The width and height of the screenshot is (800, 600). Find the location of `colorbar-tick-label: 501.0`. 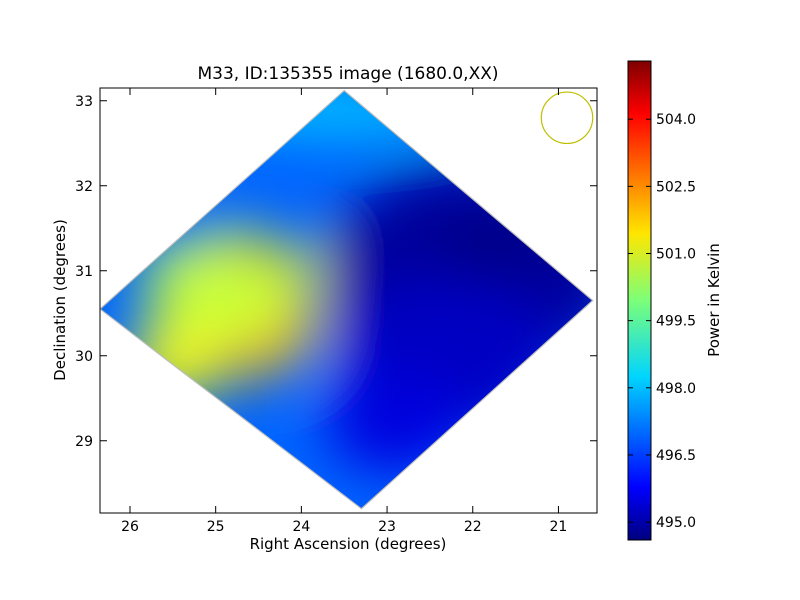

colorbar-tick-label: 501.0 is located at coordinates (676, 254).